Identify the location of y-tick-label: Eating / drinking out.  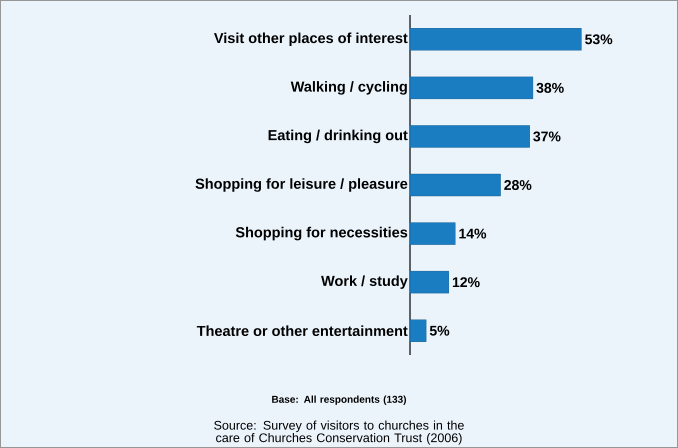
(338, 137).